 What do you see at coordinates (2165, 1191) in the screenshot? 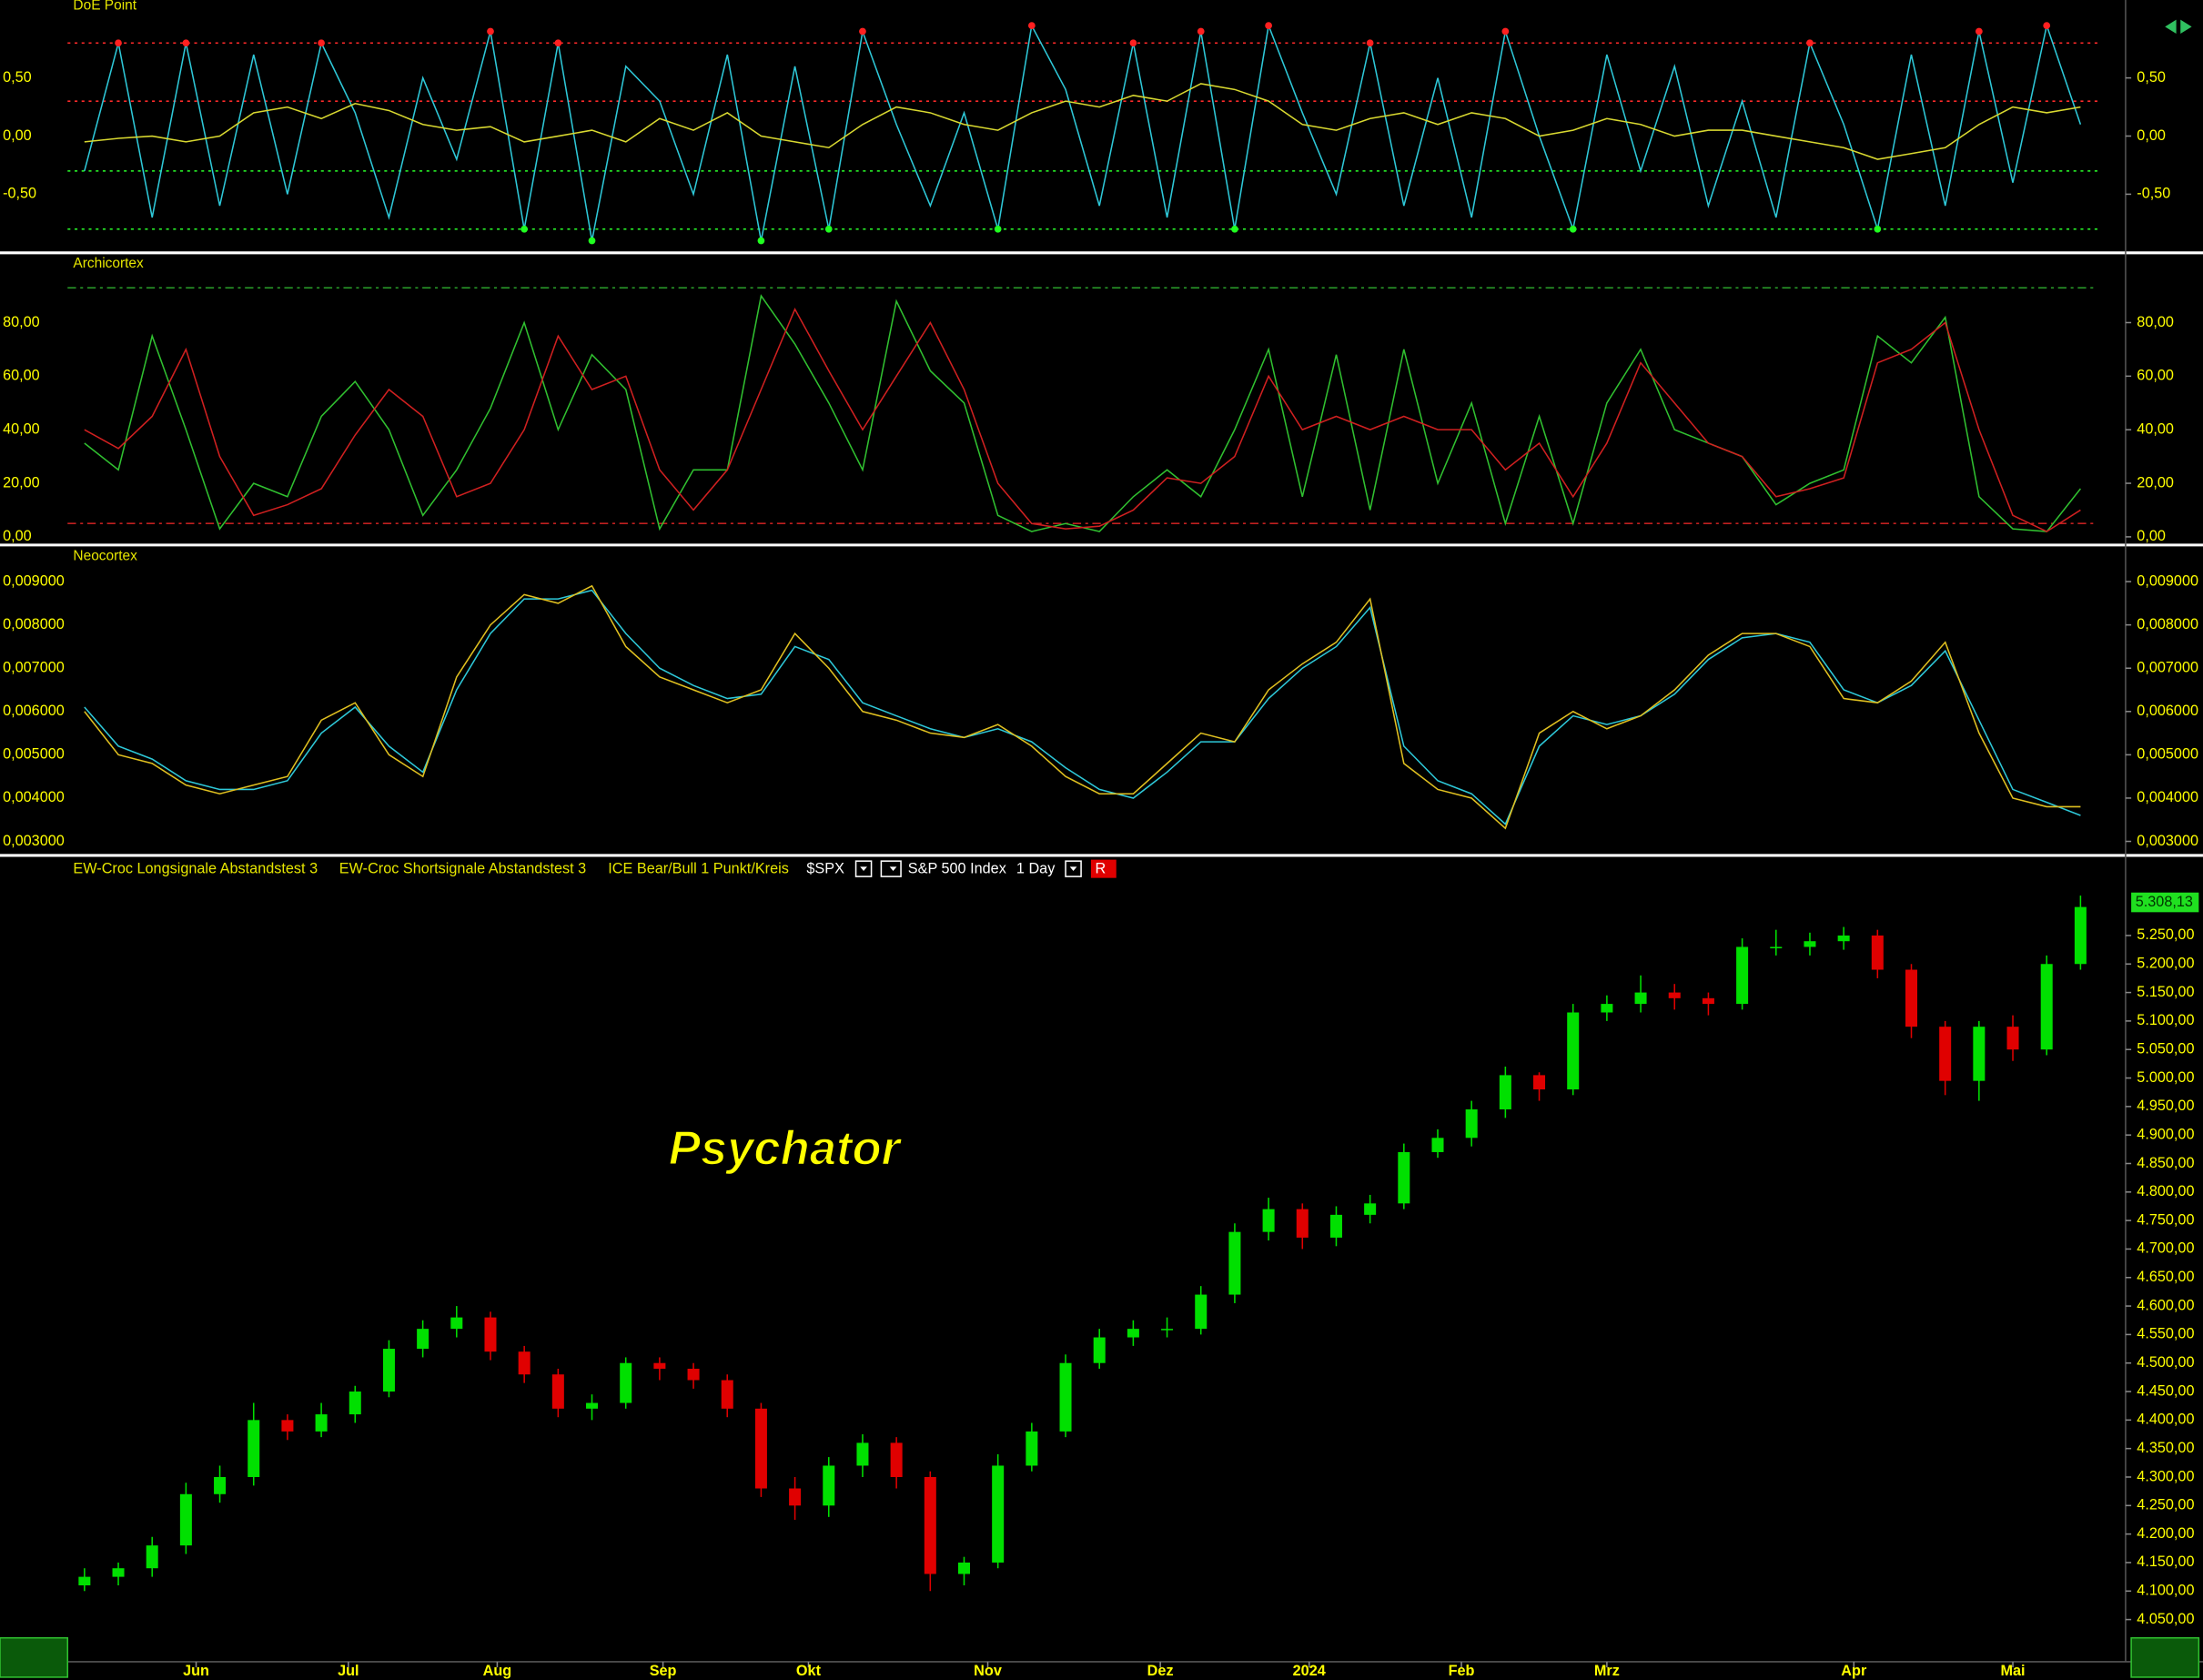
I see `y-tick-label: 4.800,00` at bounding box center [2165, 1191].